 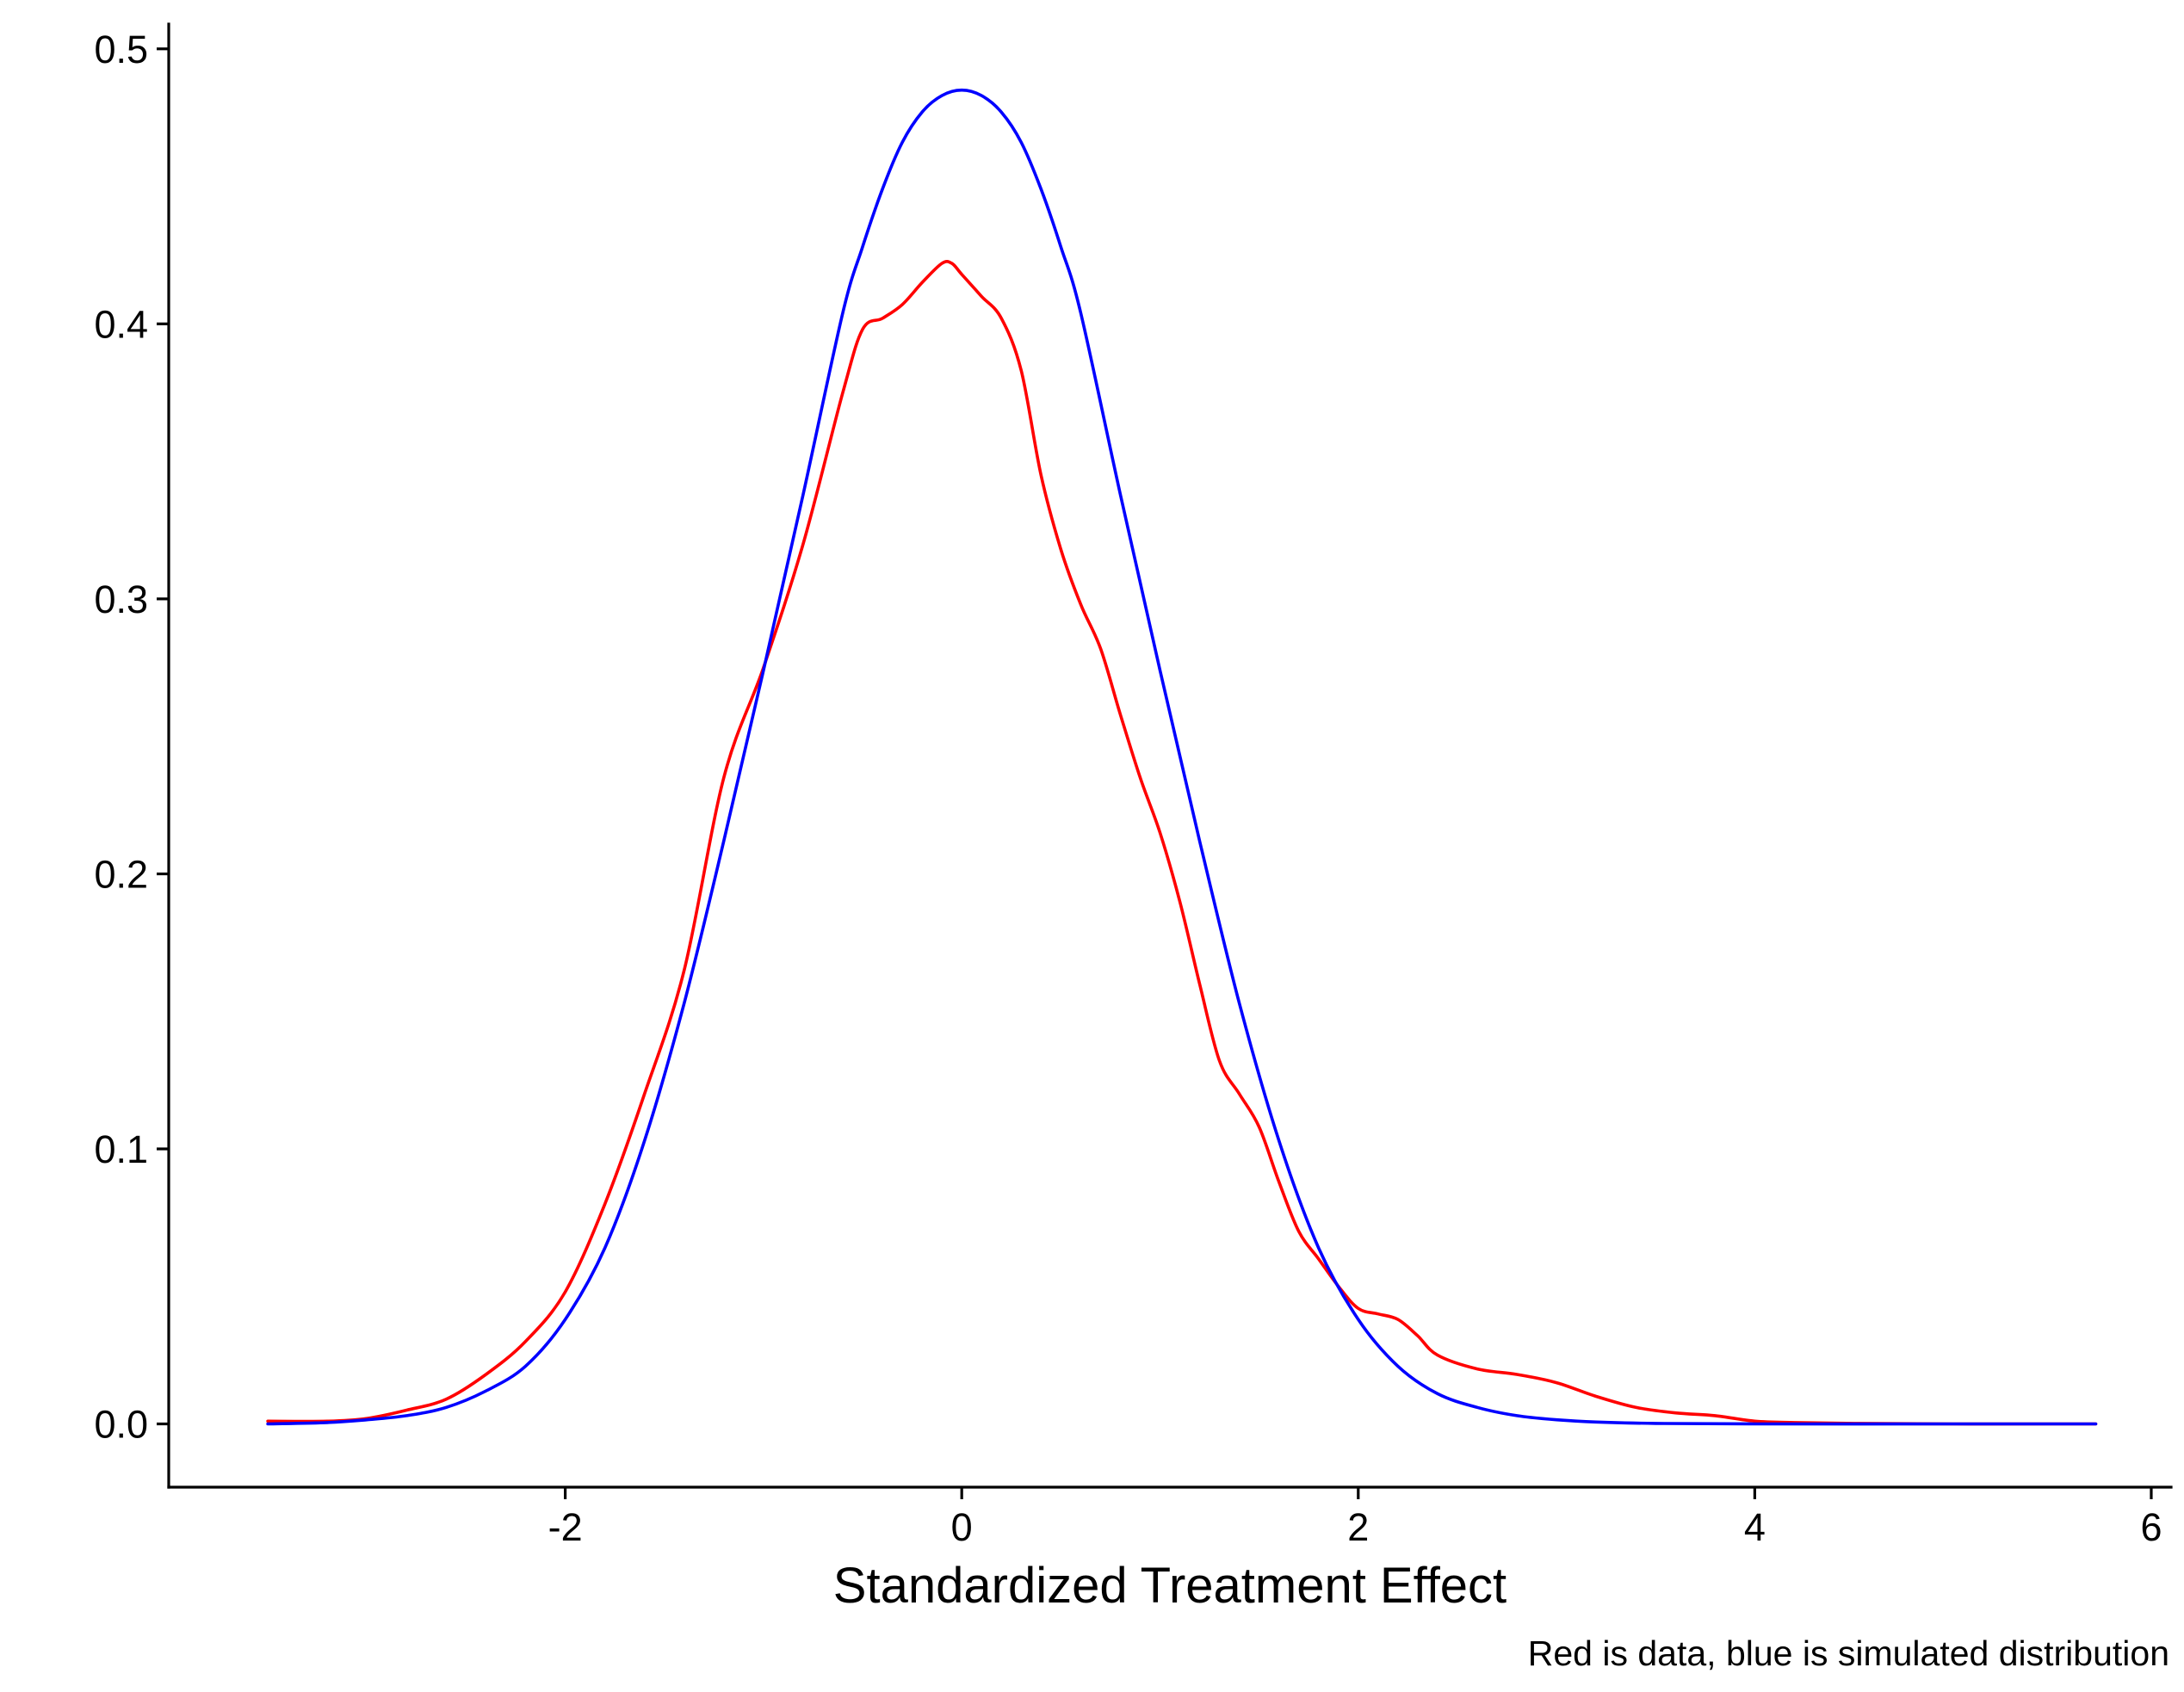 What do you see at coordinates (121, 50) in the screenshot?
I see `y-tick-label: 0.5` at bounding box center [121, 50].